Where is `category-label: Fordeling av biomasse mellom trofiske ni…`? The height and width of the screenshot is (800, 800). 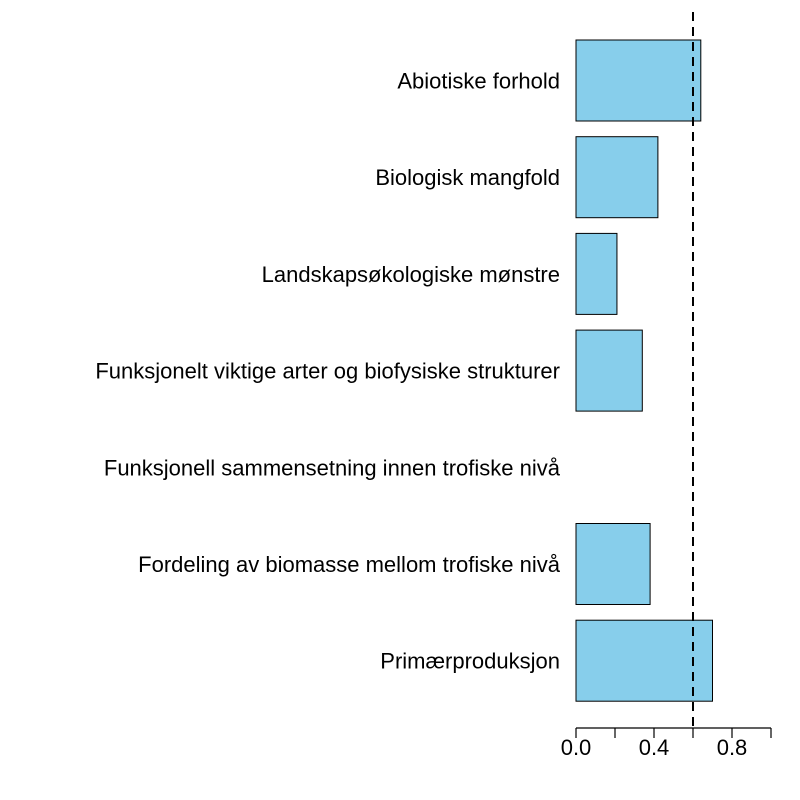 category-label: Fordeling av biomasse mellom trofiske ni… is located at coordinates (349, 564).